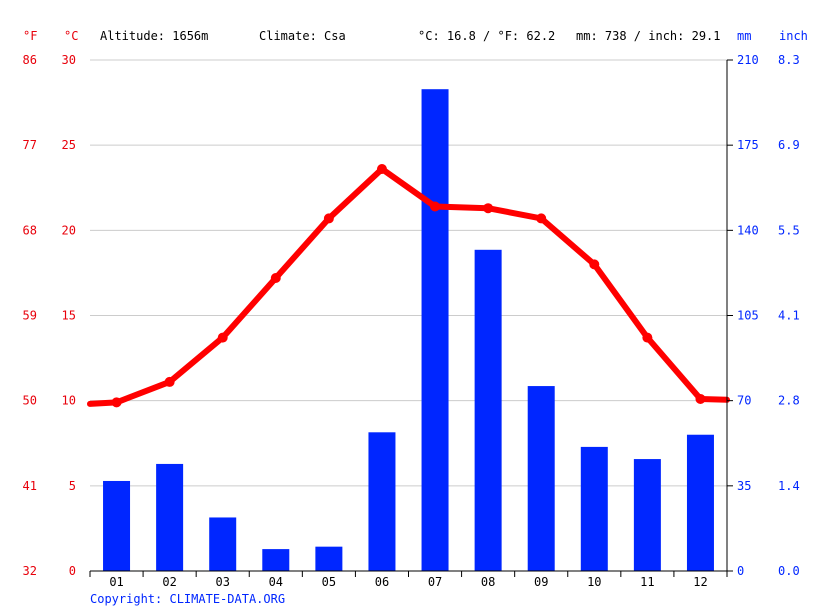  Describe the element at coordinates (648, 36) in the screenshot. I see `total-precipitation-label: mm: 738 / inch: 29.1` at that location.